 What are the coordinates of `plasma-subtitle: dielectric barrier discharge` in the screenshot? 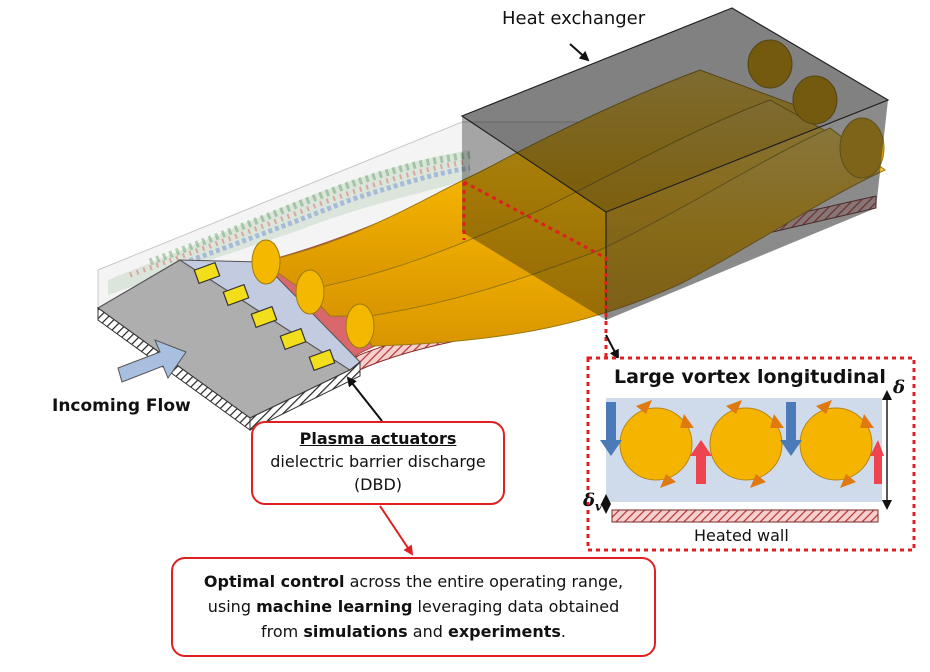 It's located at (378, 461).